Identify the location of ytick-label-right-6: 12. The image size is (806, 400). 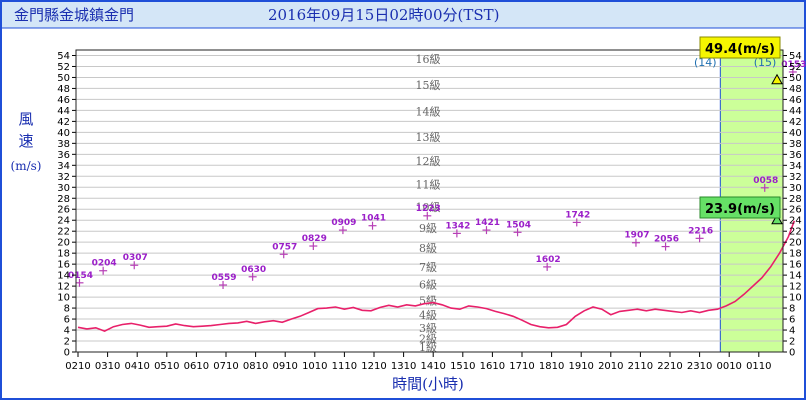
(795, 287).